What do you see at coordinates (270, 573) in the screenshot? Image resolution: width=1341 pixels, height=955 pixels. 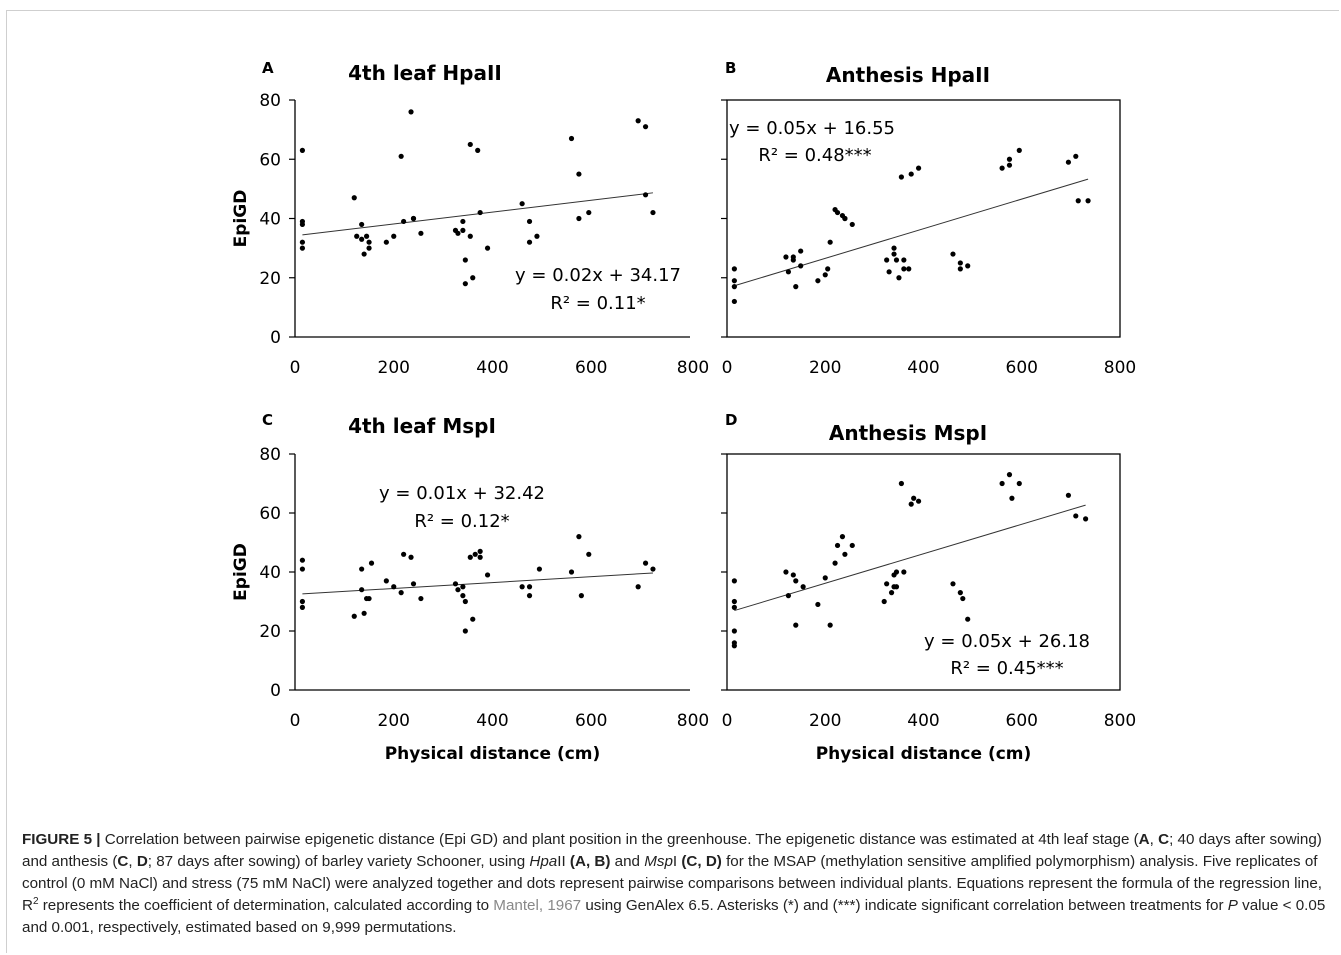 I see `panel-c-y-tick-label: 40` at bounding box center [270, 573].